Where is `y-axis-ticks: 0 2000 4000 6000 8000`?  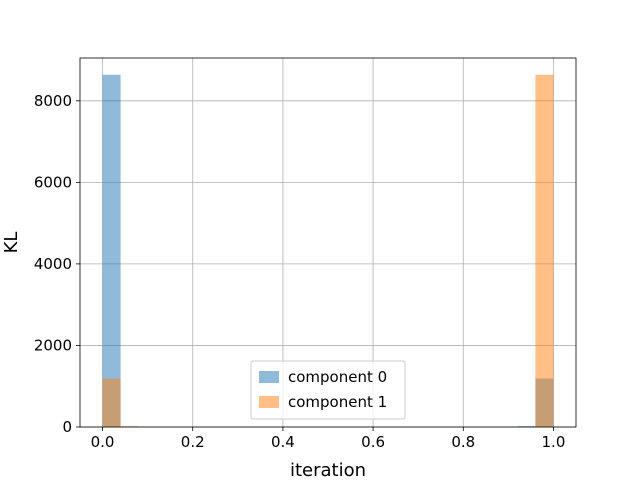 y-axis-ticks: 0 2000 4000 6000 8000 is located at coordinates (57, 264).